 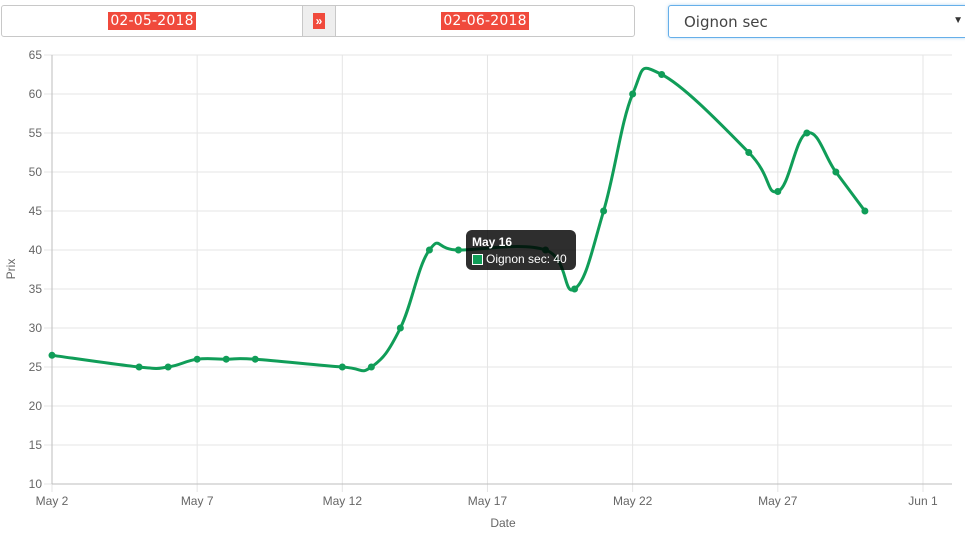 I want to click on x-tick-label: May 7, so click(x=197, y=501).